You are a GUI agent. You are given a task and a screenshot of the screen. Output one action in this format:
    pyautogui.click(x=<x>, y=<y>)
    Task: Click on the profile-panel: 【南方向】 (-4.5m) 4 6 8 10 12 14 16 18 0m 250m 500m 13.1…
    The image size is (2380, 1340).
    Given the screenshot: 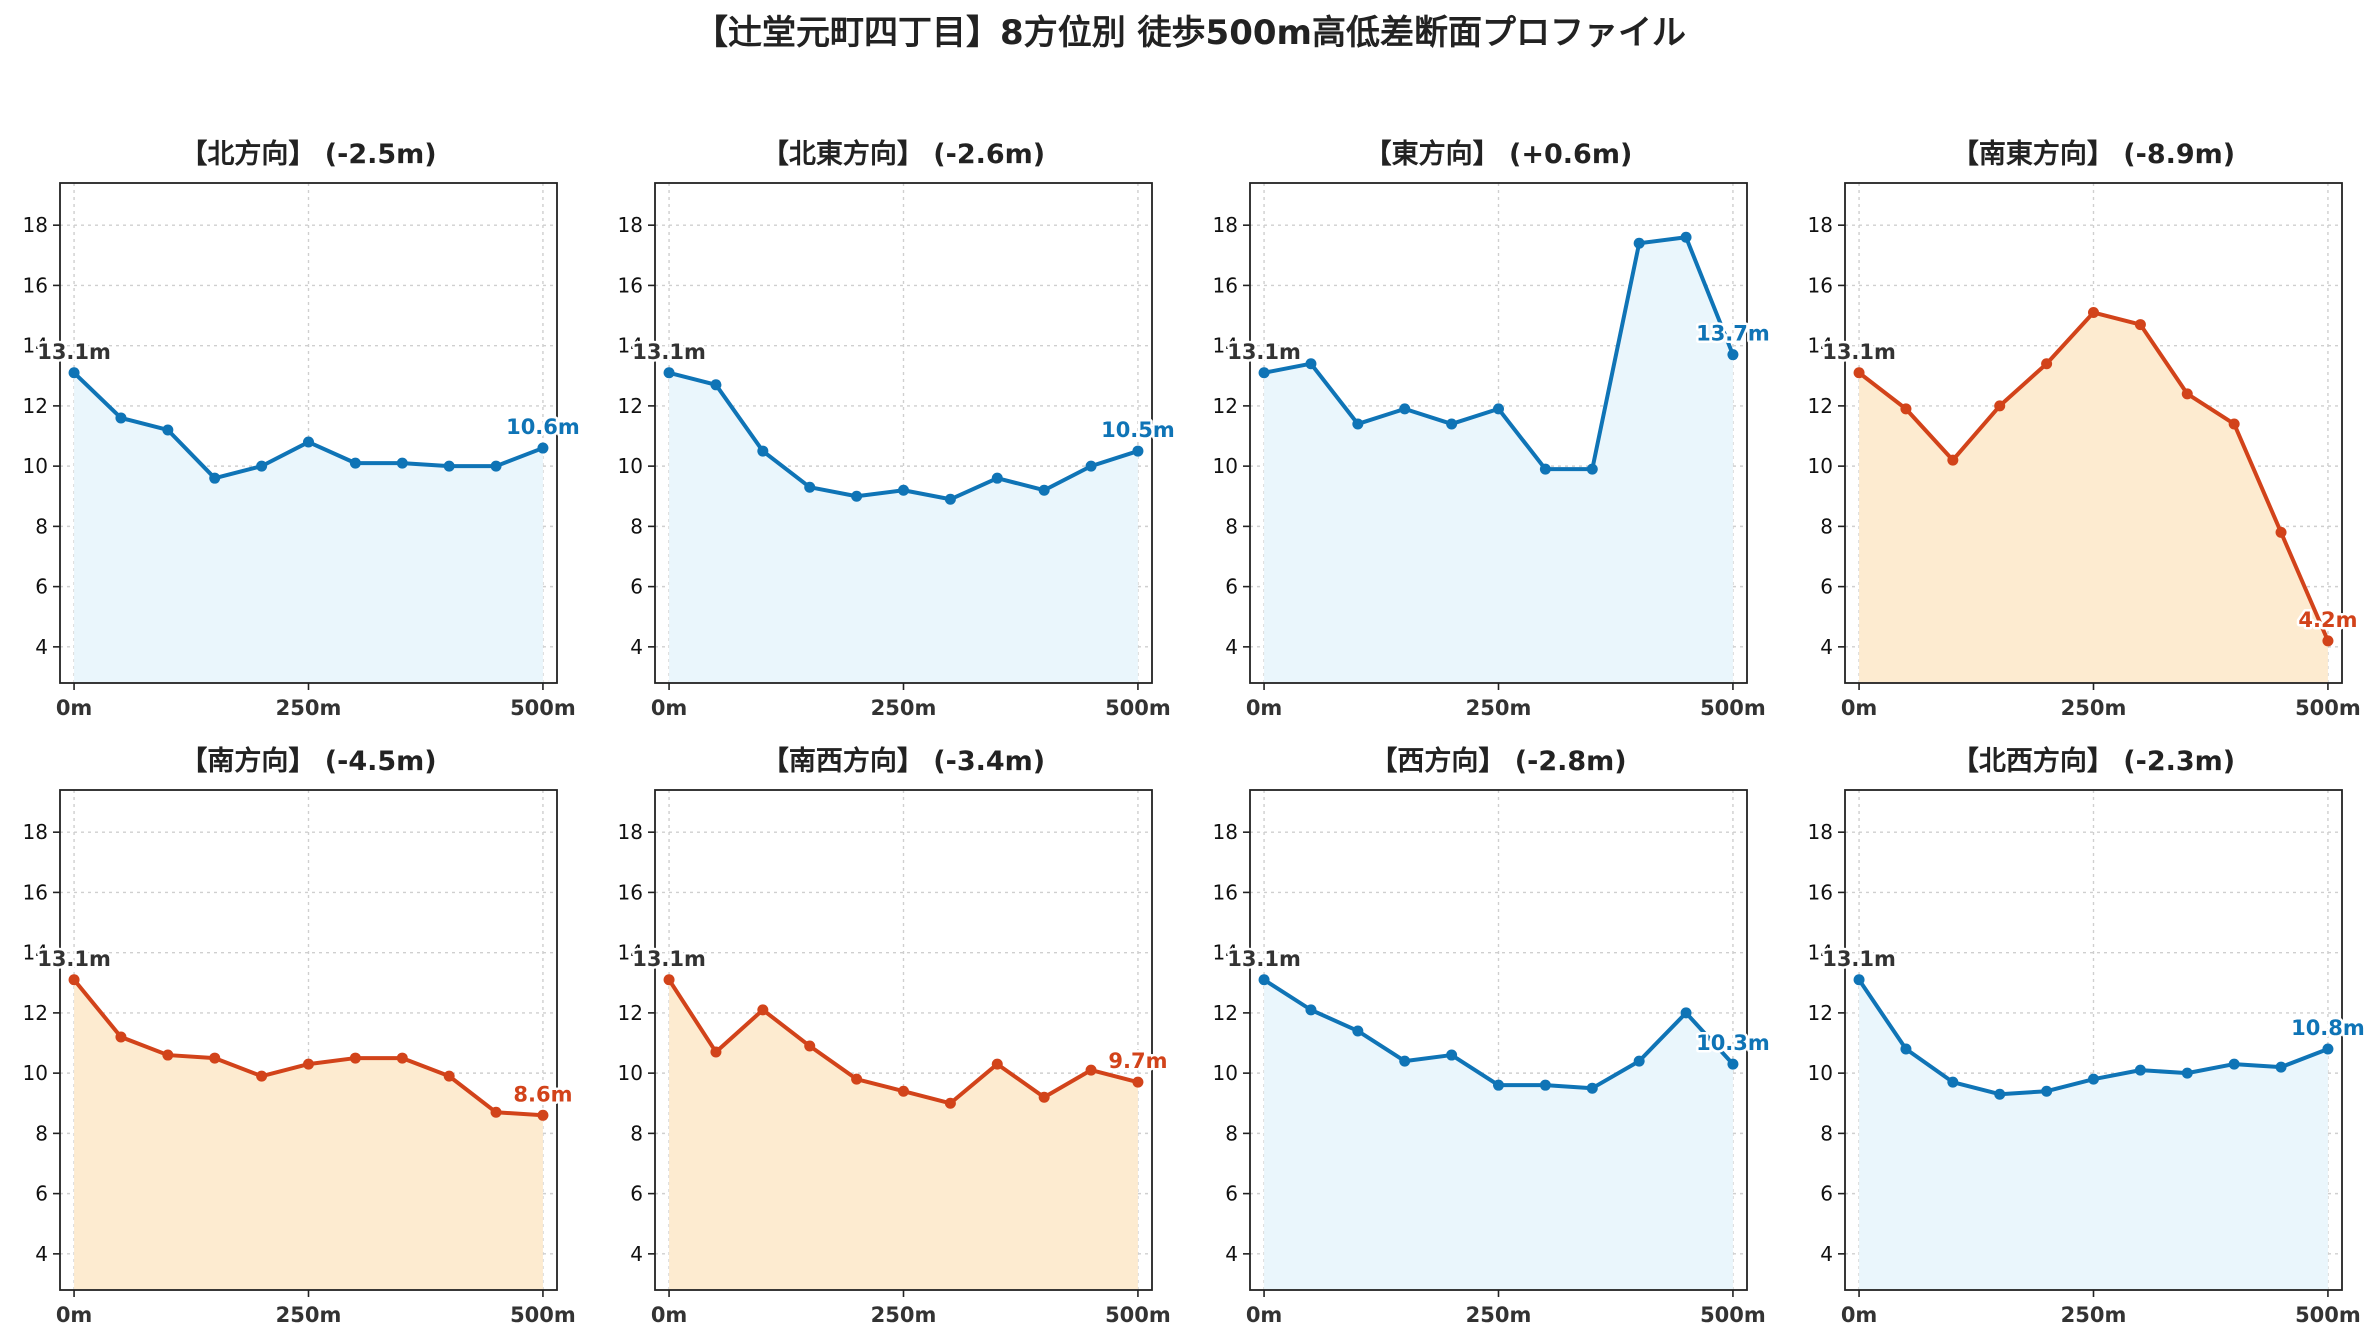 What is the action you would take?
    pyautogui.click(x=299, y=1036)
    